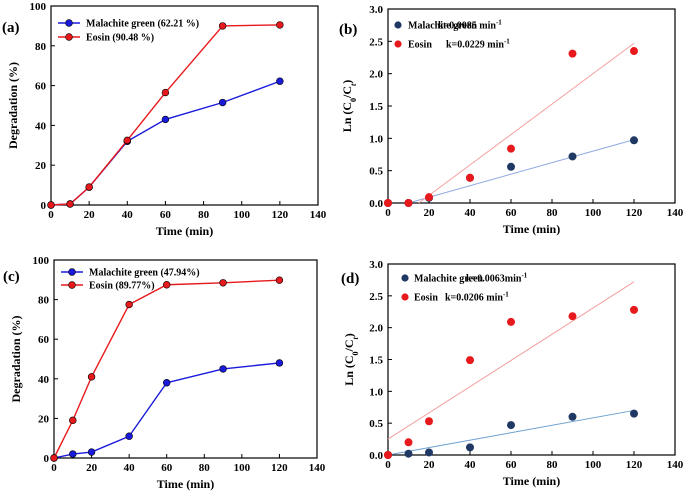  What do you see at coordinates (376, 139) in the screenshot?
I see `y-tick-label: 1.0` at bounding box center [376, 139].